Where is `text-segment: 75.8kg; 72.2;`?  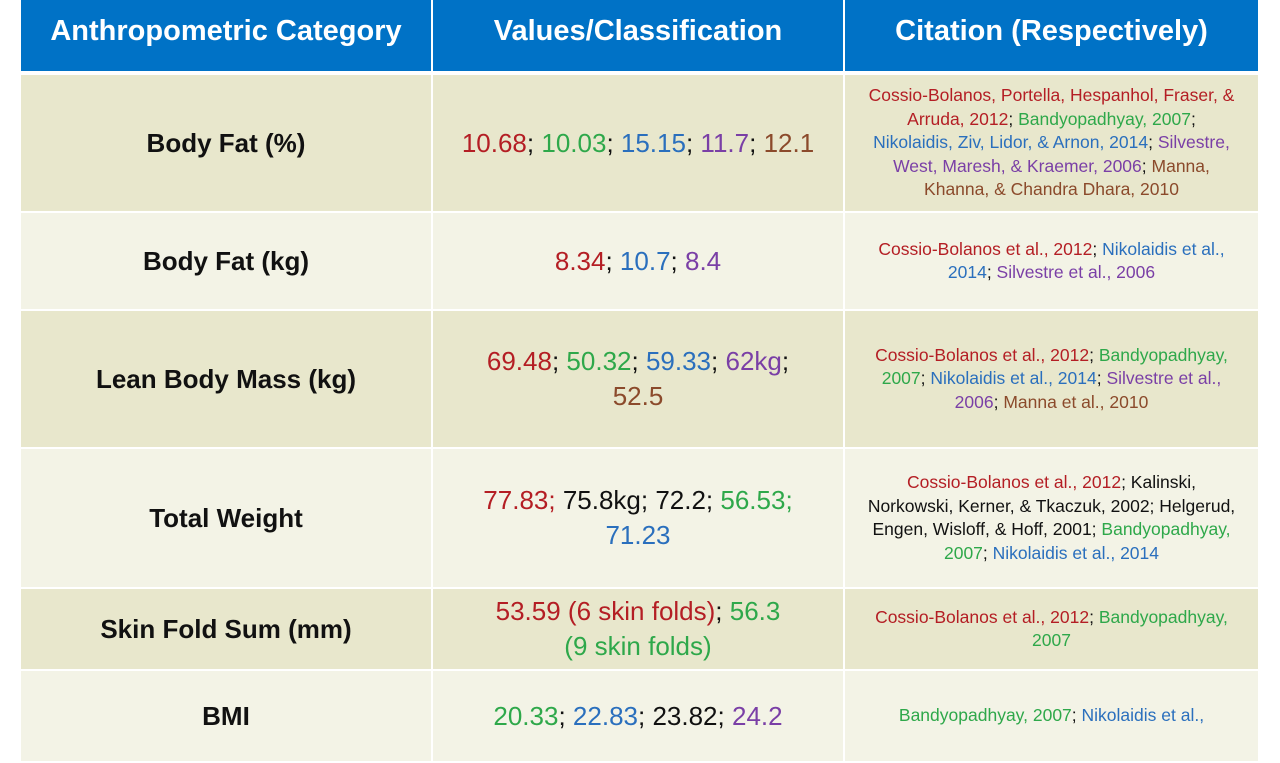 text-segment: 75.8kg; 72.2; is located at coordinates (641, 500).